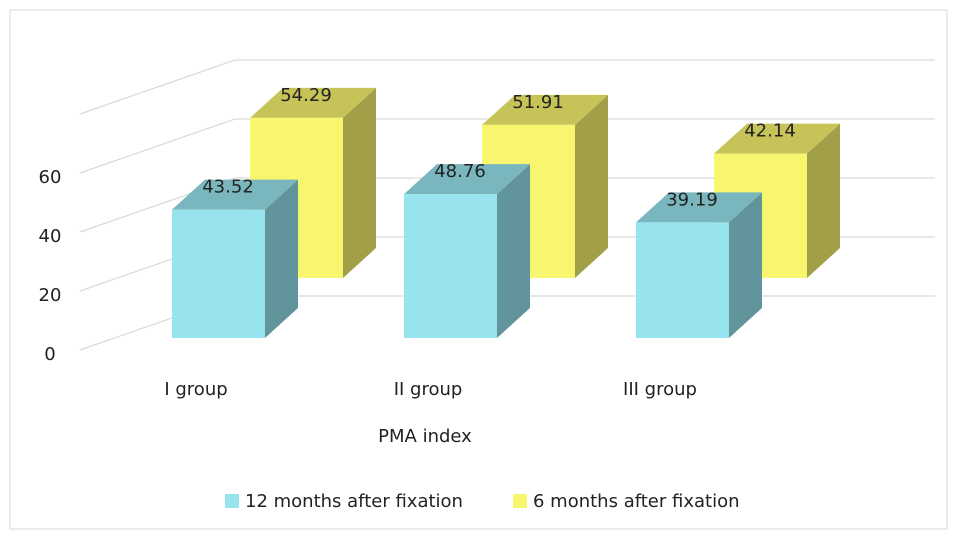 The width and height of the screenshot is (958, 540). Describe the element at coordinates (354, 501) in the screenshot. I see `legend-label: 12 months after fixation` at that location.